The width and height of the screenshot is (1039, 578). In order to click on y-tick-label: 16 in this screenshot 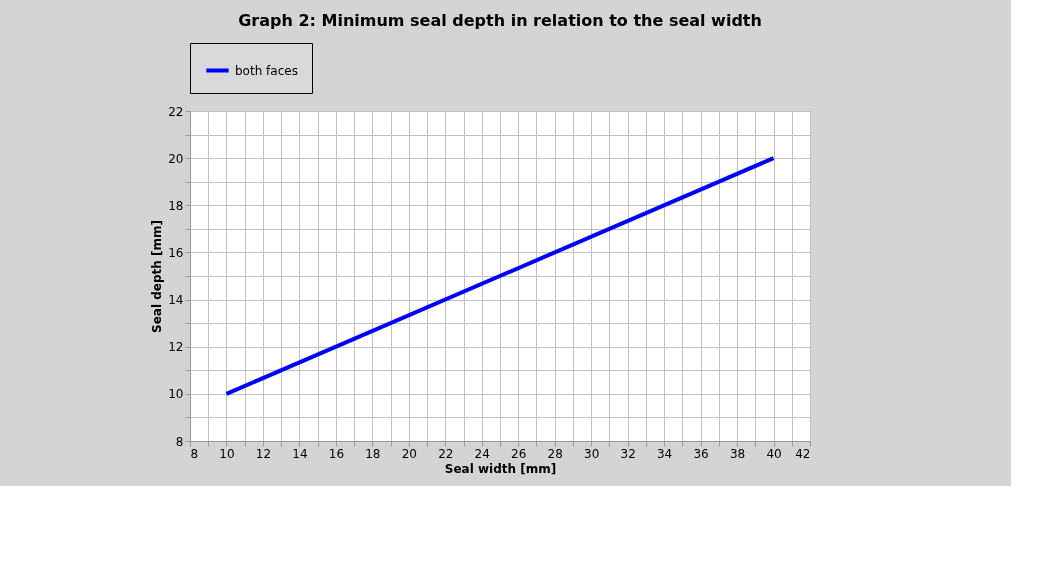, I will do `click(176, 252)`.